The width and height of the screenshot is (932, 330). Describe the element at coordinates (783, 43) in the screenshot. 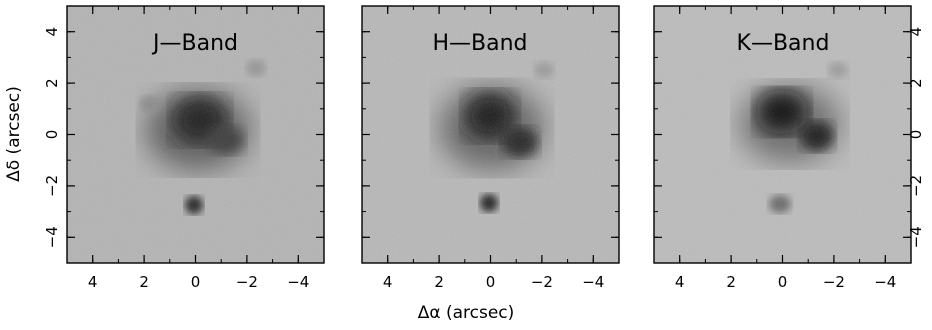

I see `panel-k-title: K—Band` at that location.